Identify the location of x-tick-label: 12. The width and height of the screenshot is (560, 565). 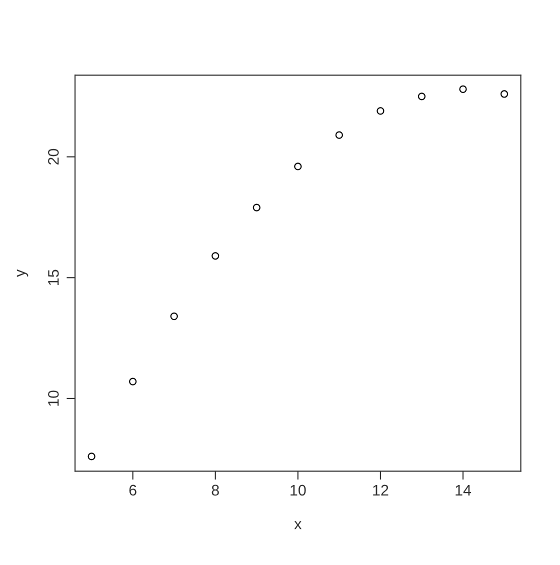
(380, 490).